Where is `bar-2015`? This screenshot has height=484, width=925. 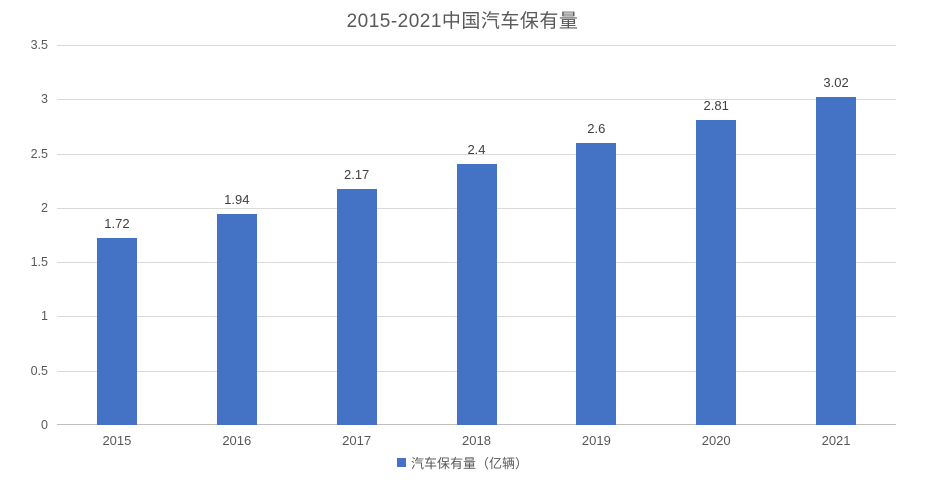 bar-2015 is located at coordinates (116, 331).